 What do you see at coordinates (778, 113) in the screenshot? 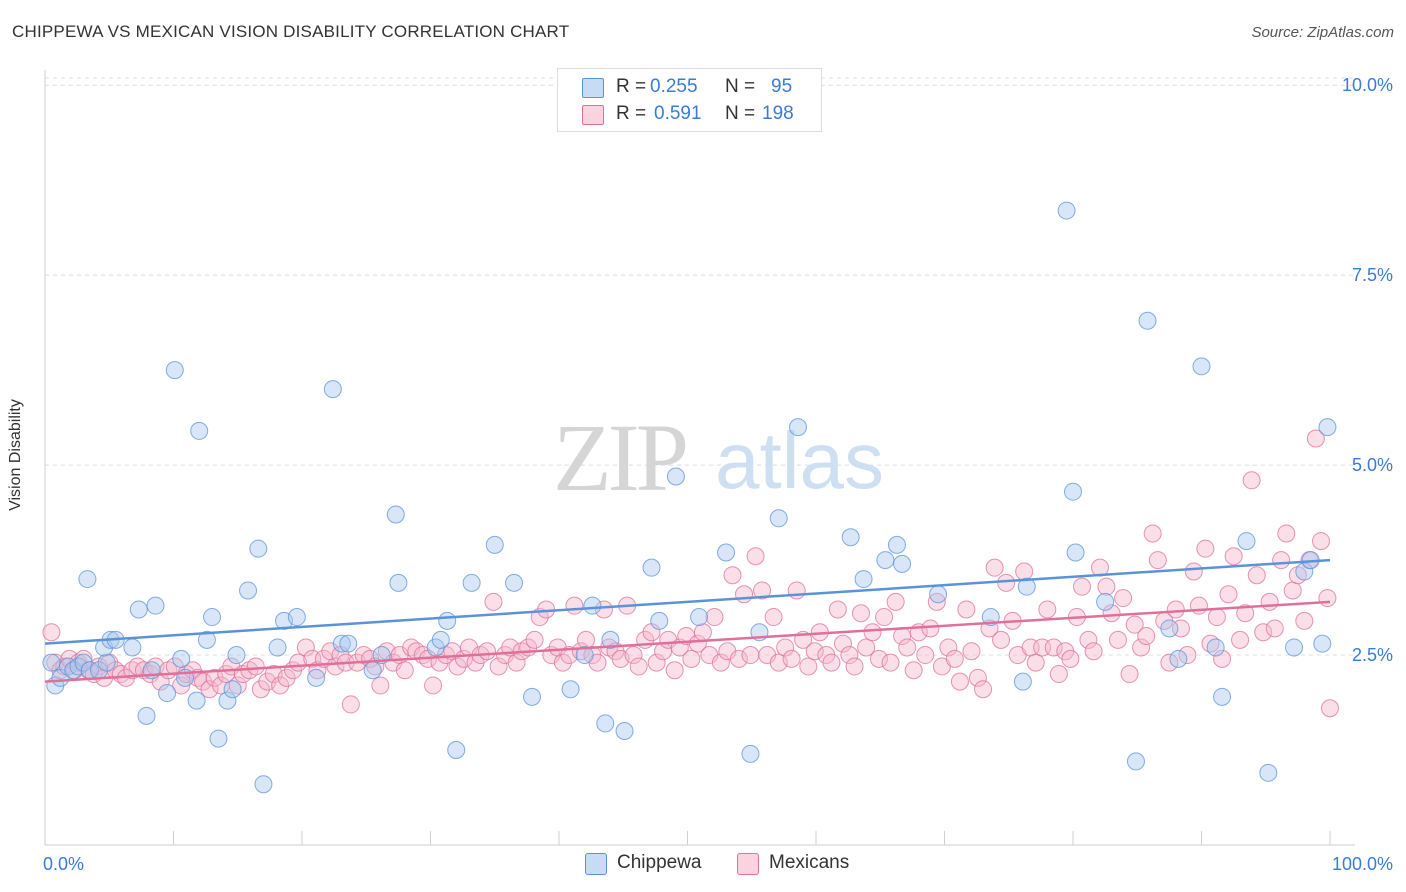
I see `legend-n-value: 198` at bounding box center [778, 113].